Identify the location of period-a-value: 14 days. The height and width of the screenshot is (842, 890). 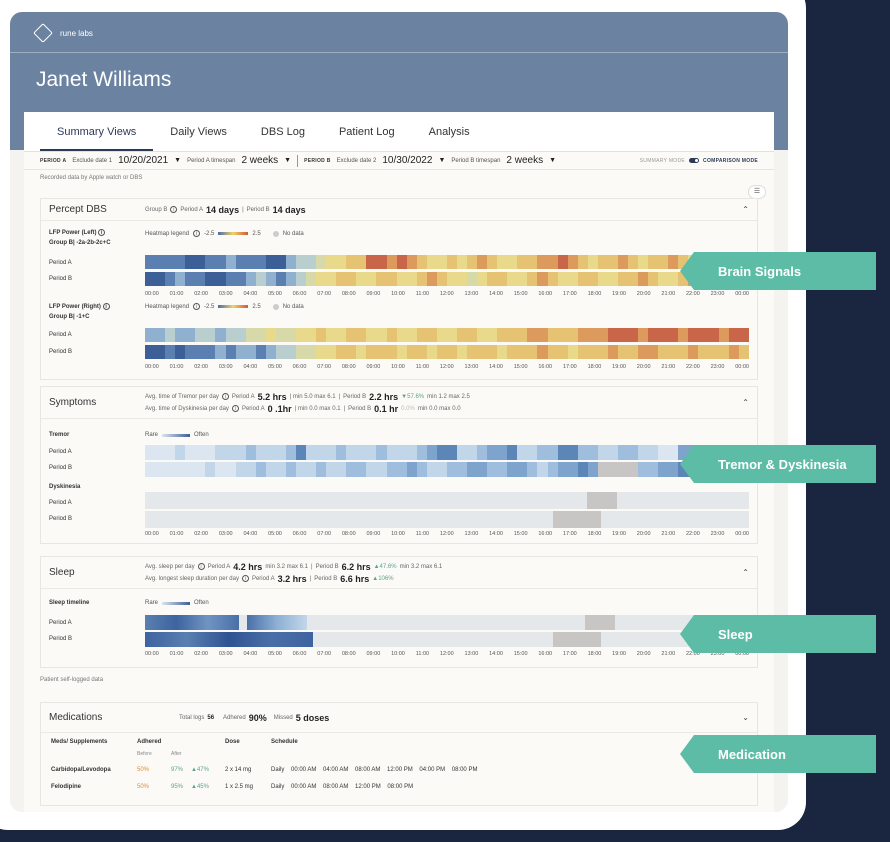
(223, 209).